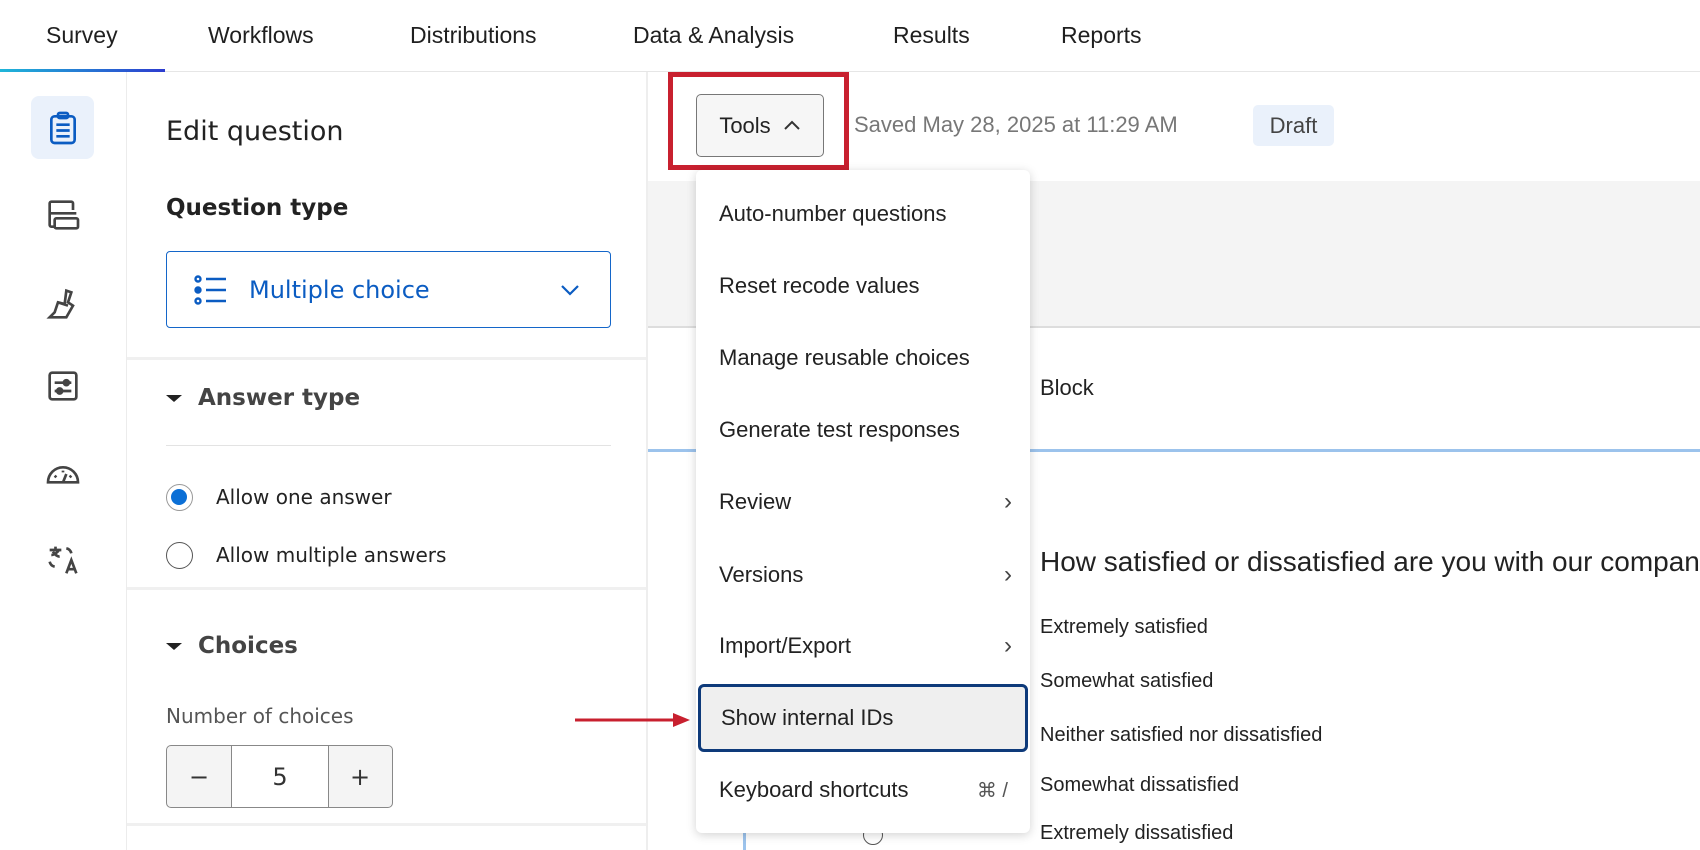 The width and height of the screenshot is (1700, 850). I want to click on tab-survey: Survey, so click(82, 35).